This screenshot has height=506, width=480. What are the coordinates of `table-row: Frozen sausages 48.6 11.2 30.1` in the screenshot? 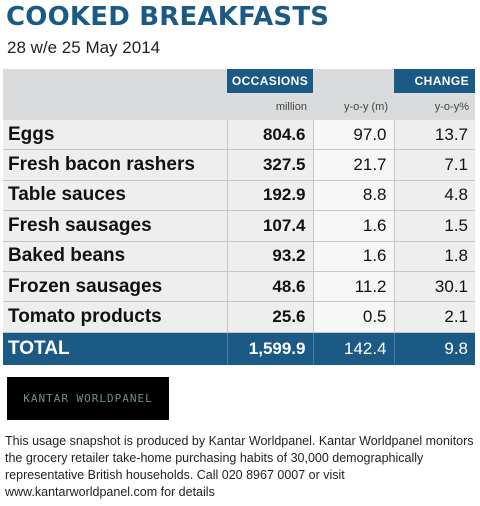 It's located at (239, 287).